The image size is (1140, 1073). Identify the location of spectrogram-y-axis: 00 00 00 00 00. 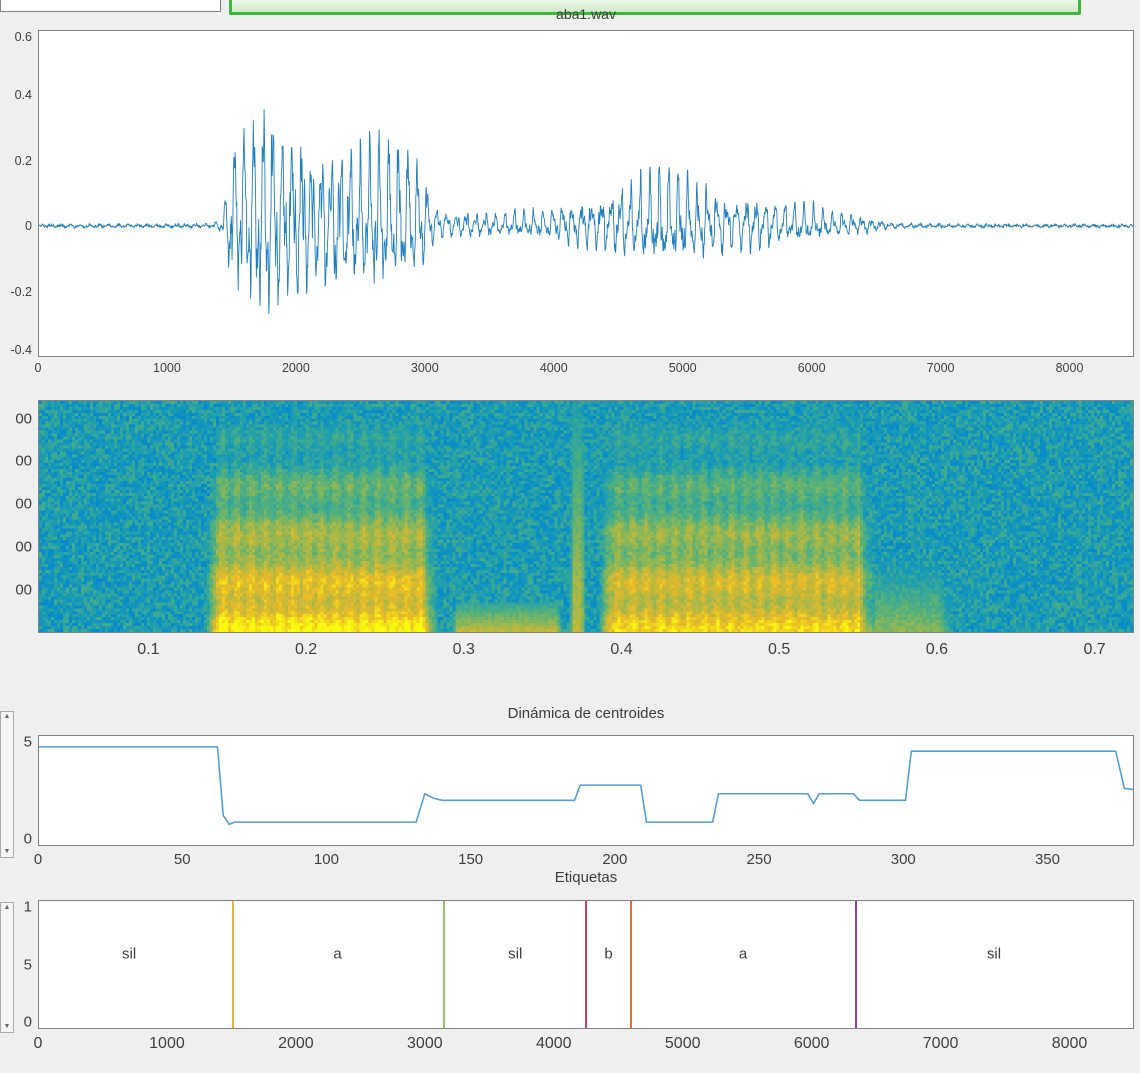
(17, 516).